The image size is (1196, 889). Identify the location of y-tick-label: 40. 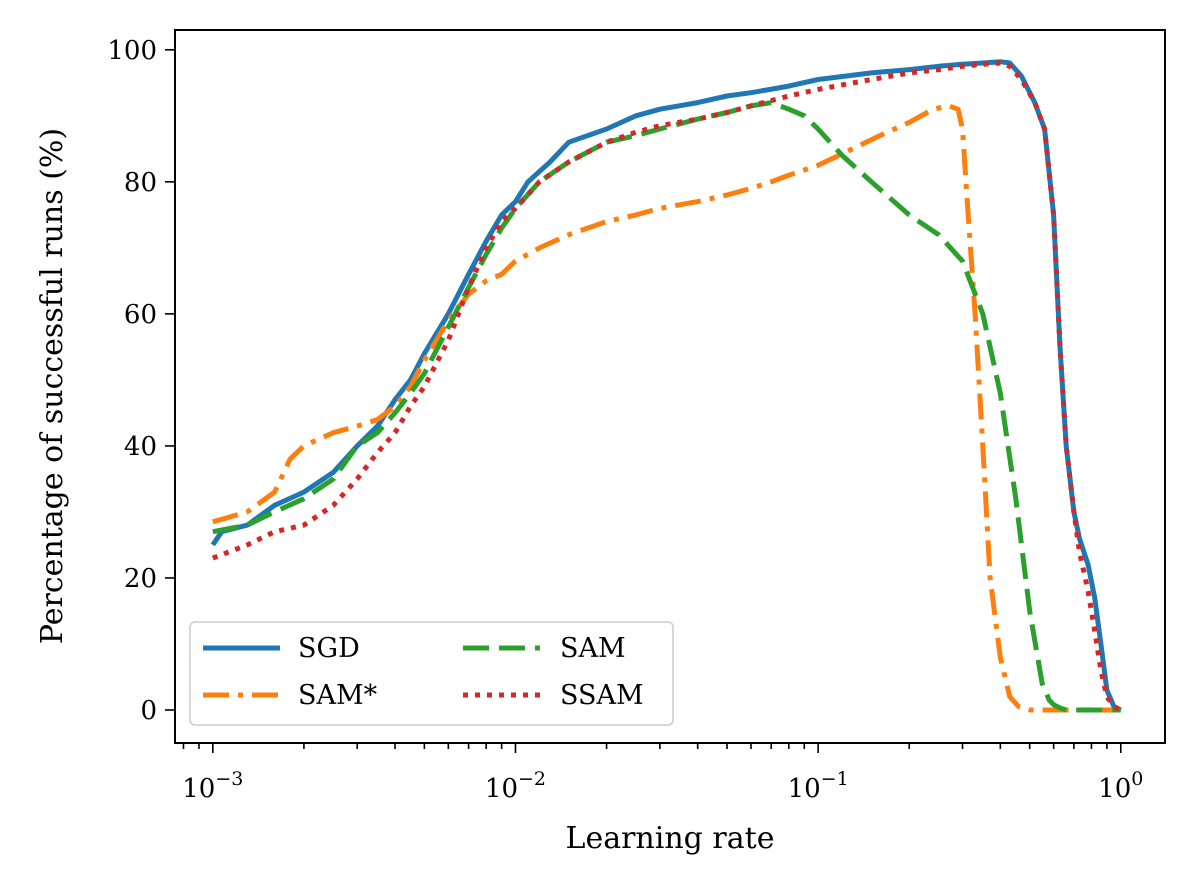
(140, 447).